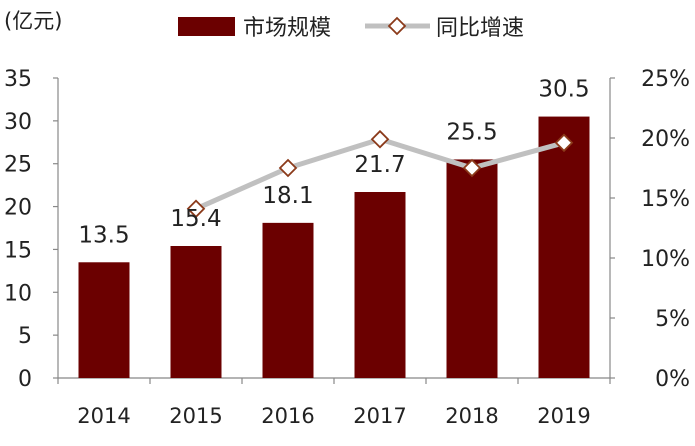 Image resolution: width=695 pixels, height=446 pixels. Describe the element at coordinates (471, 132) in the screenshot. I see `bar-value-label: 25.5` at that location.